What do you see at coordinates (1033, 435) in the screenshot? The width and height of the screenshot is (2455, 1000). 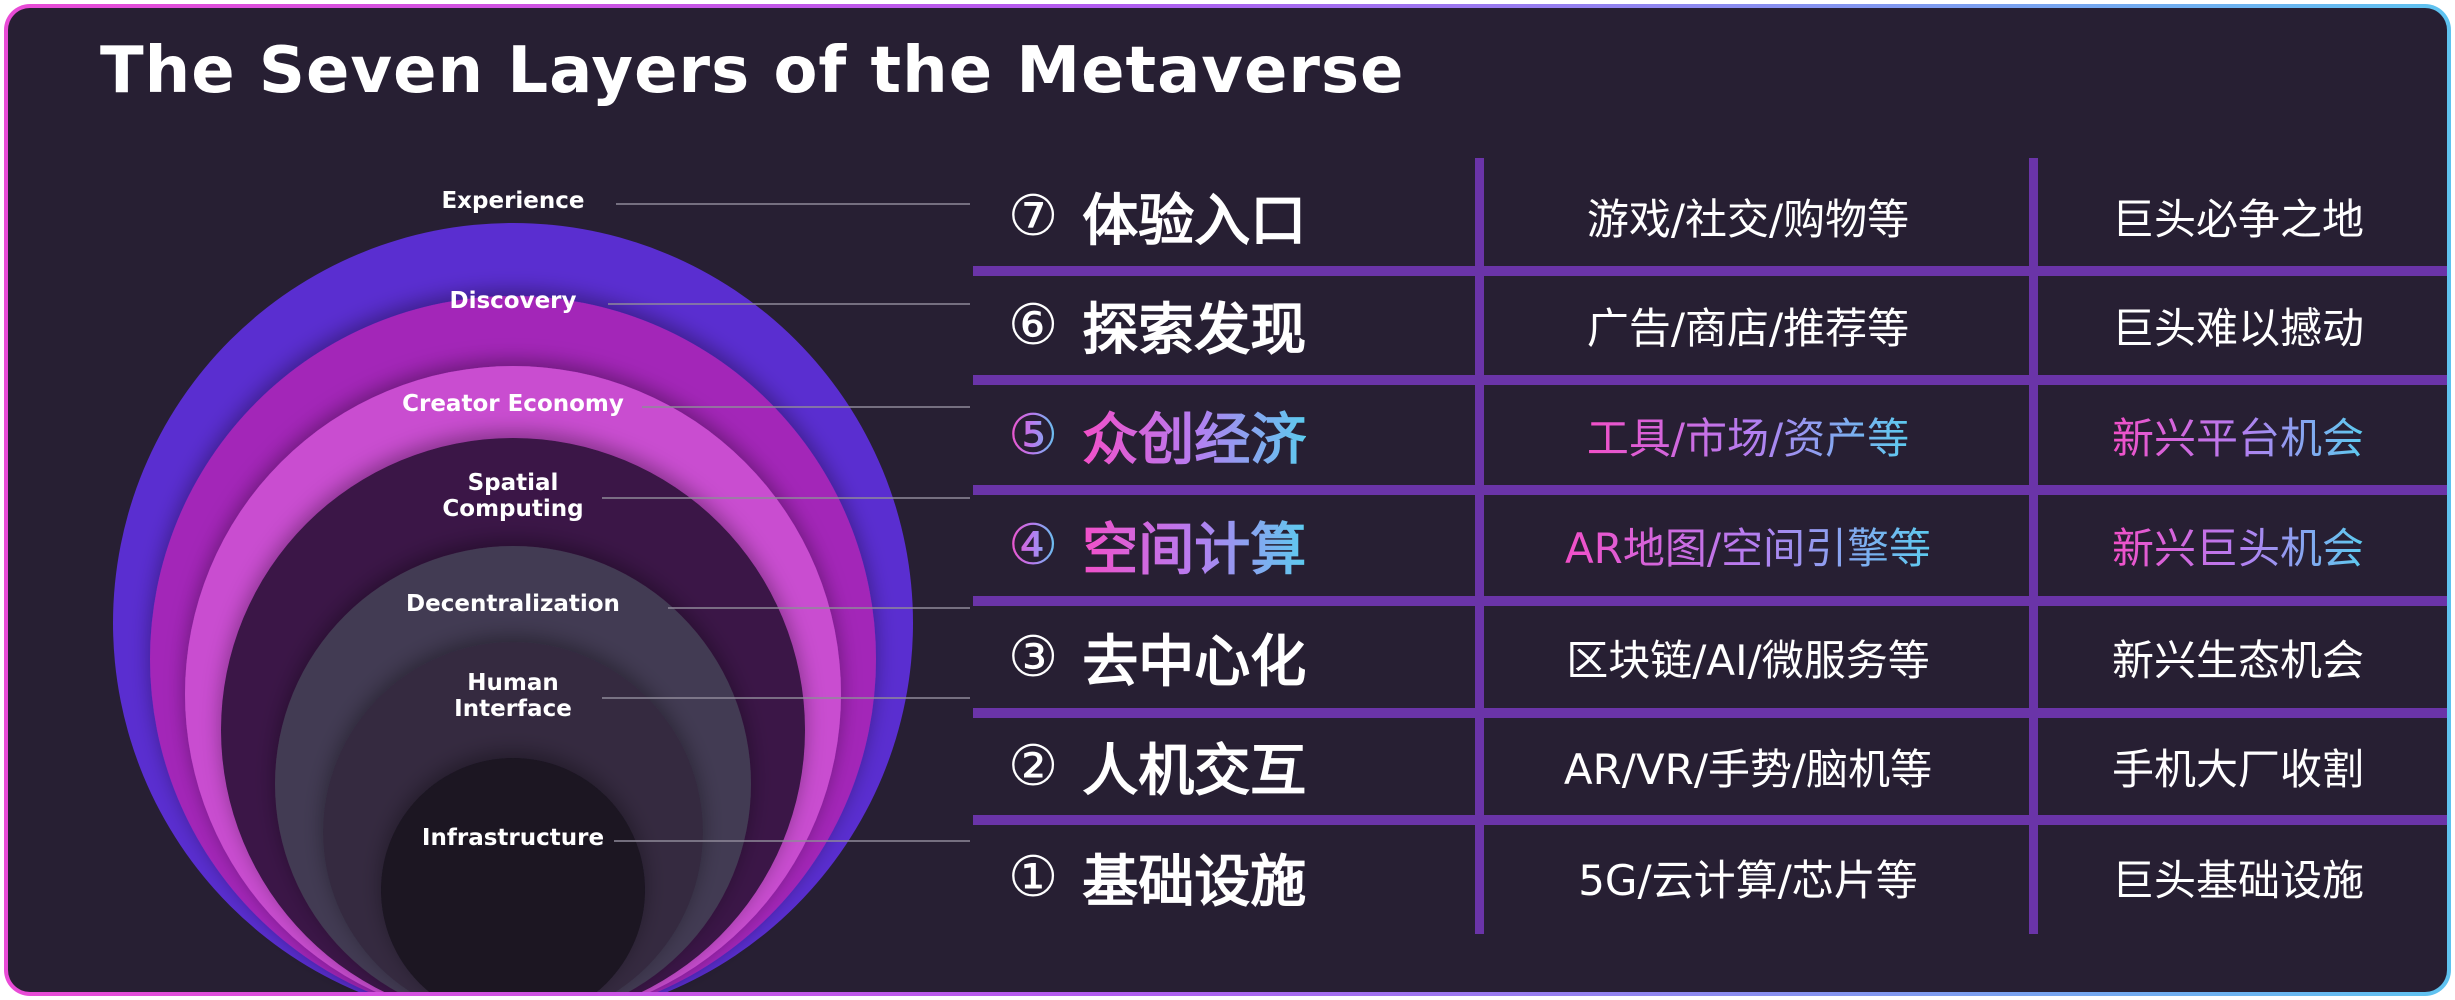 I see `layer-number: ⑤` at bounding box center [1033, 435].